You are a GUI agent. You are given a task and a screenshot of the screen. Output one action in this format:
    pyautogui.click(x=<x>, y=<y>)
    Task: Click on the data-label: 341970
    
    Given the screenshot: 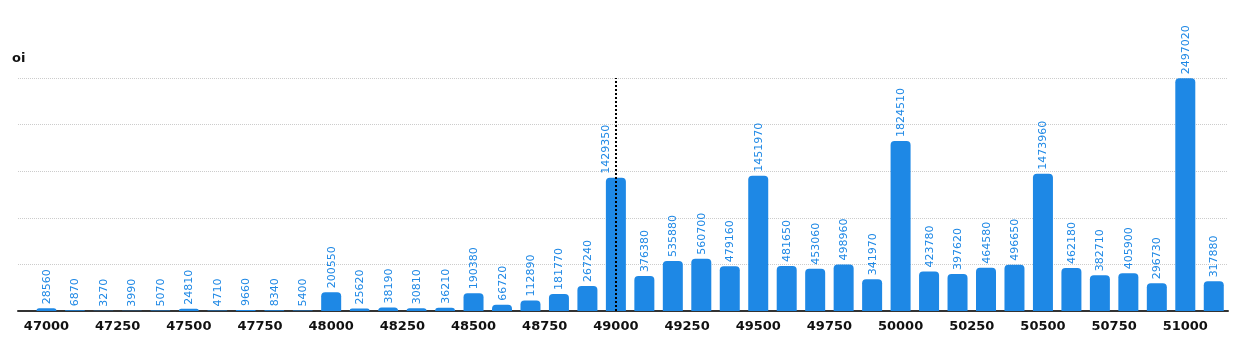 What is the action you would take?
    pyautogui.click(x=872, y=254)
    